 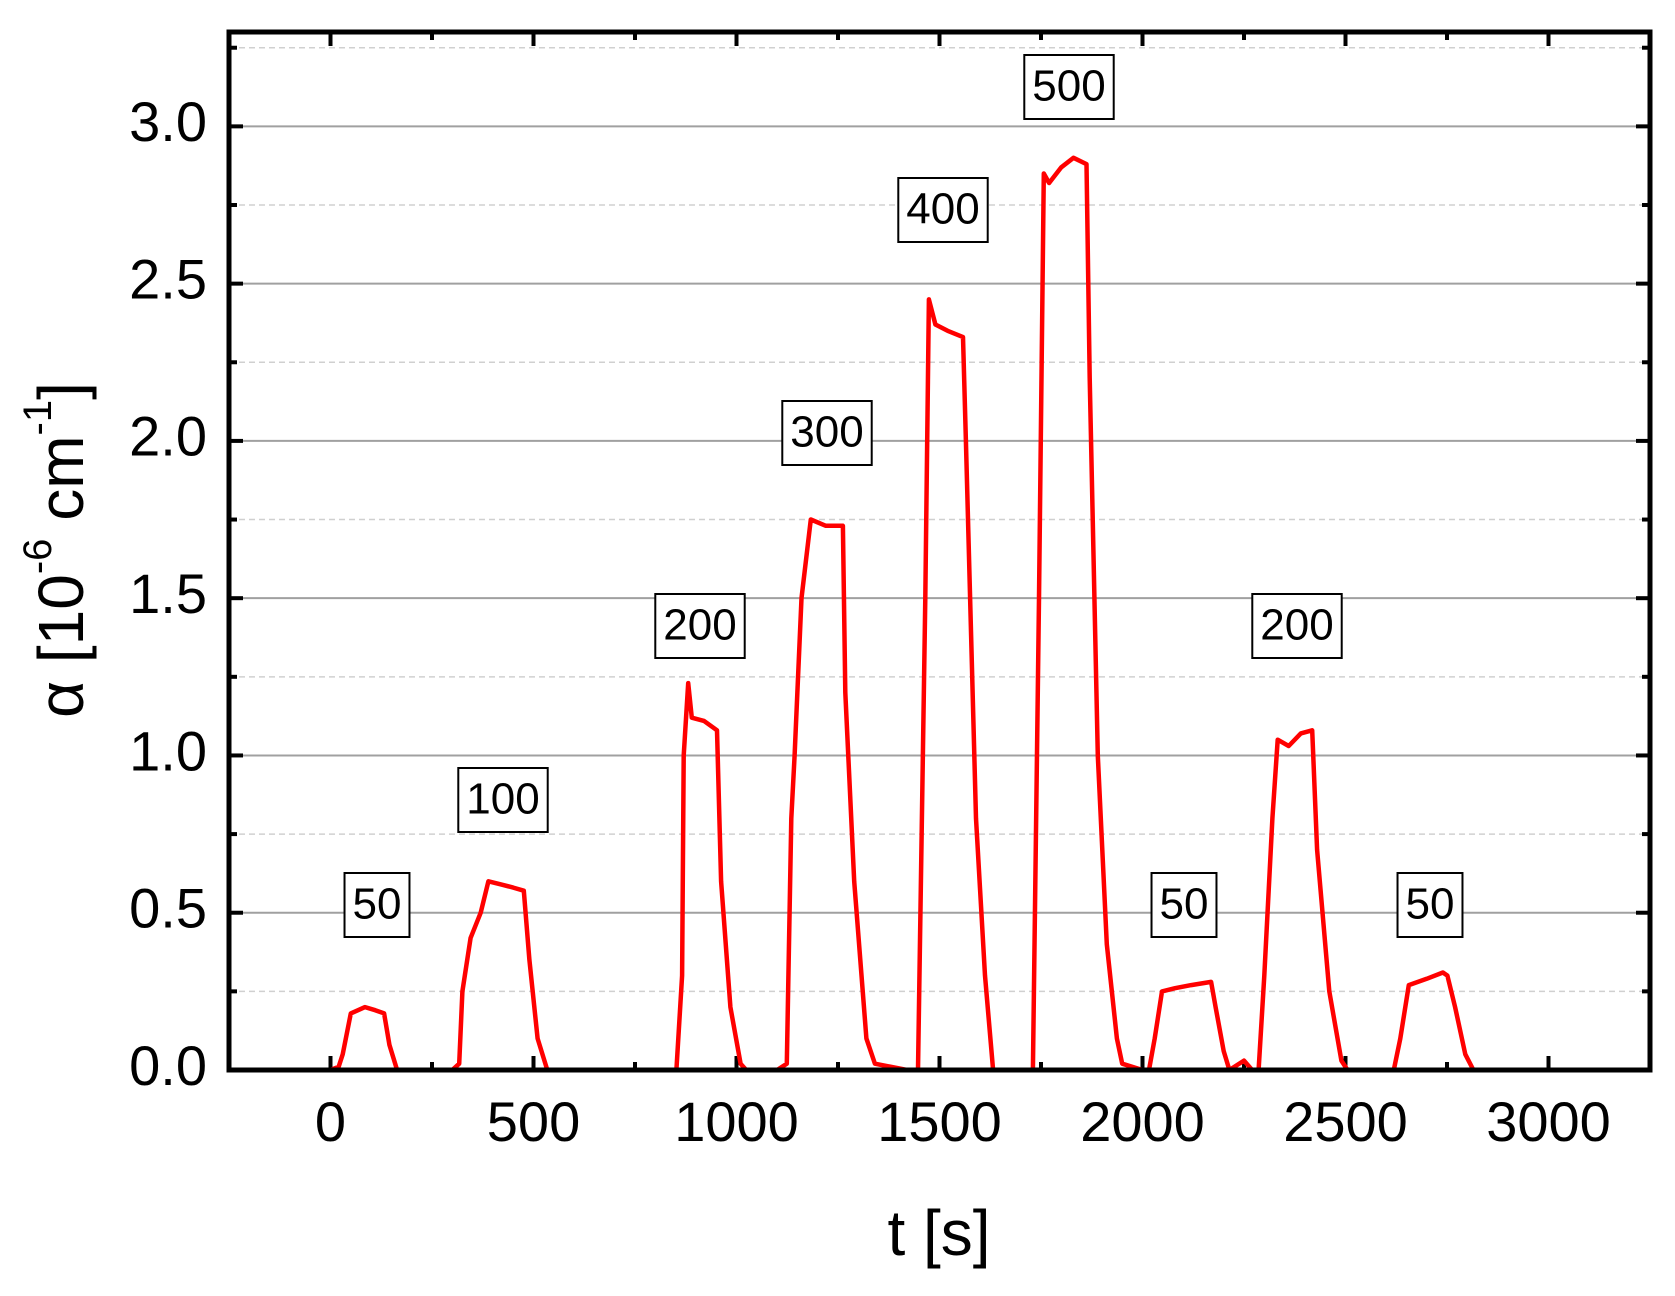 What do you see at coordinates (61, 646) in the screenshot?
I see `y-axis-label-part: α [10` at bounding box center [61, 646].